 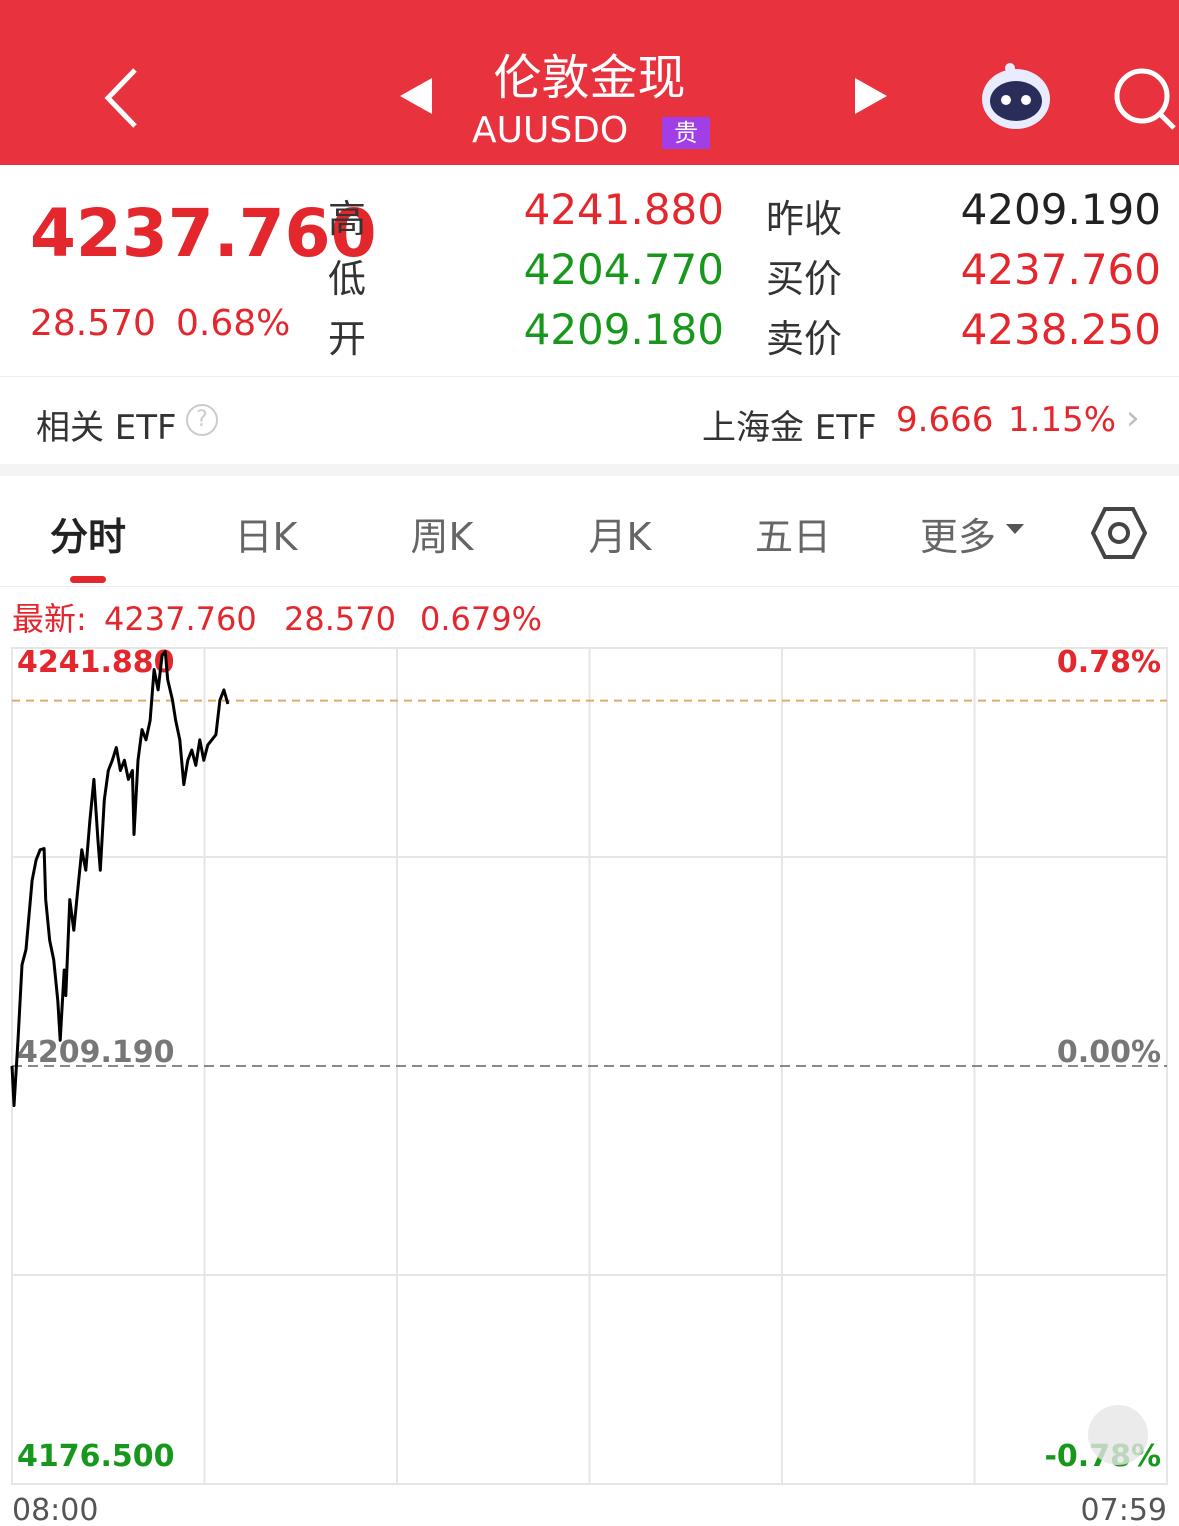 What do you see at coordinates (1060, 329) in the screenshot?
I see `ask: 4238.250` at bounding box center [1060, 329].